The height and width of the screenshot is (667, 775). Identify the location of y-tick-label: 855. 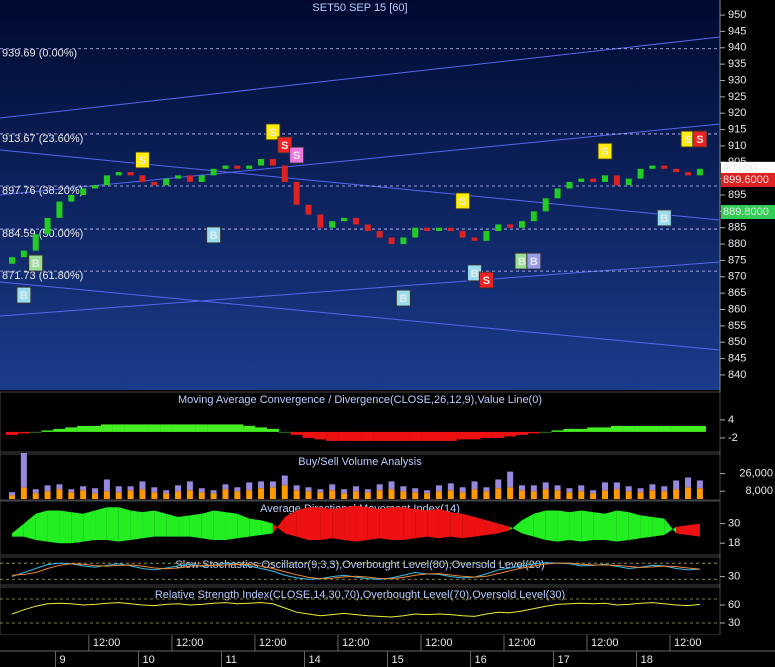
(737, 326).